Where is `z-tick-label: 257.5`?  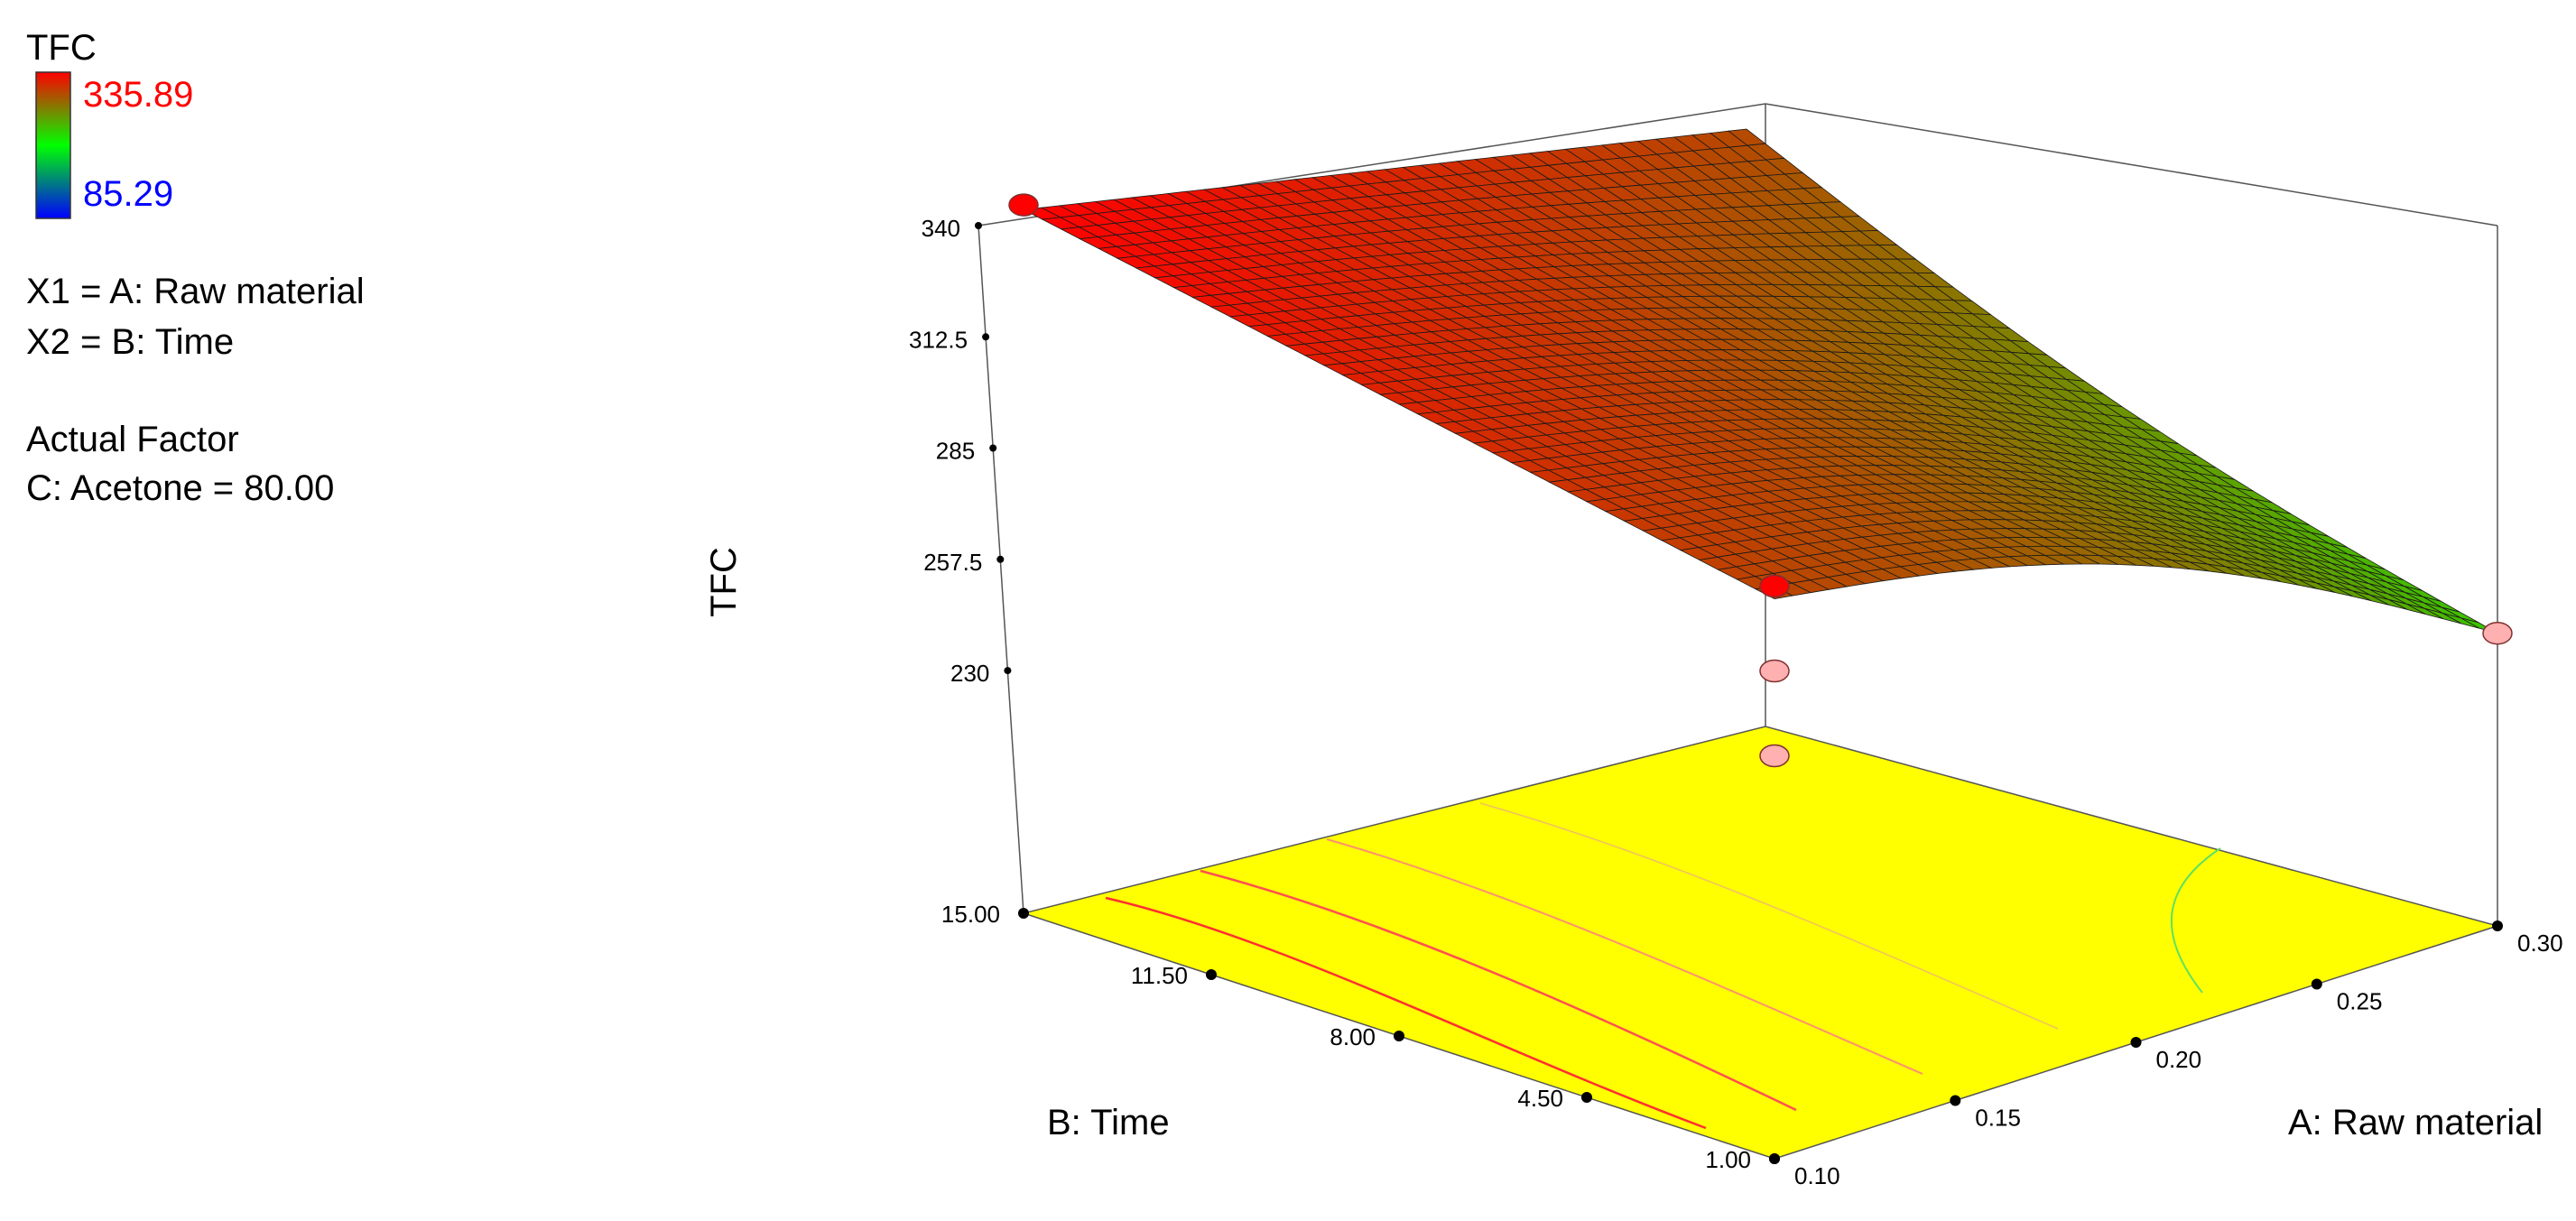 z-tick-label: 257.5 is located at coordinates (952, 562).